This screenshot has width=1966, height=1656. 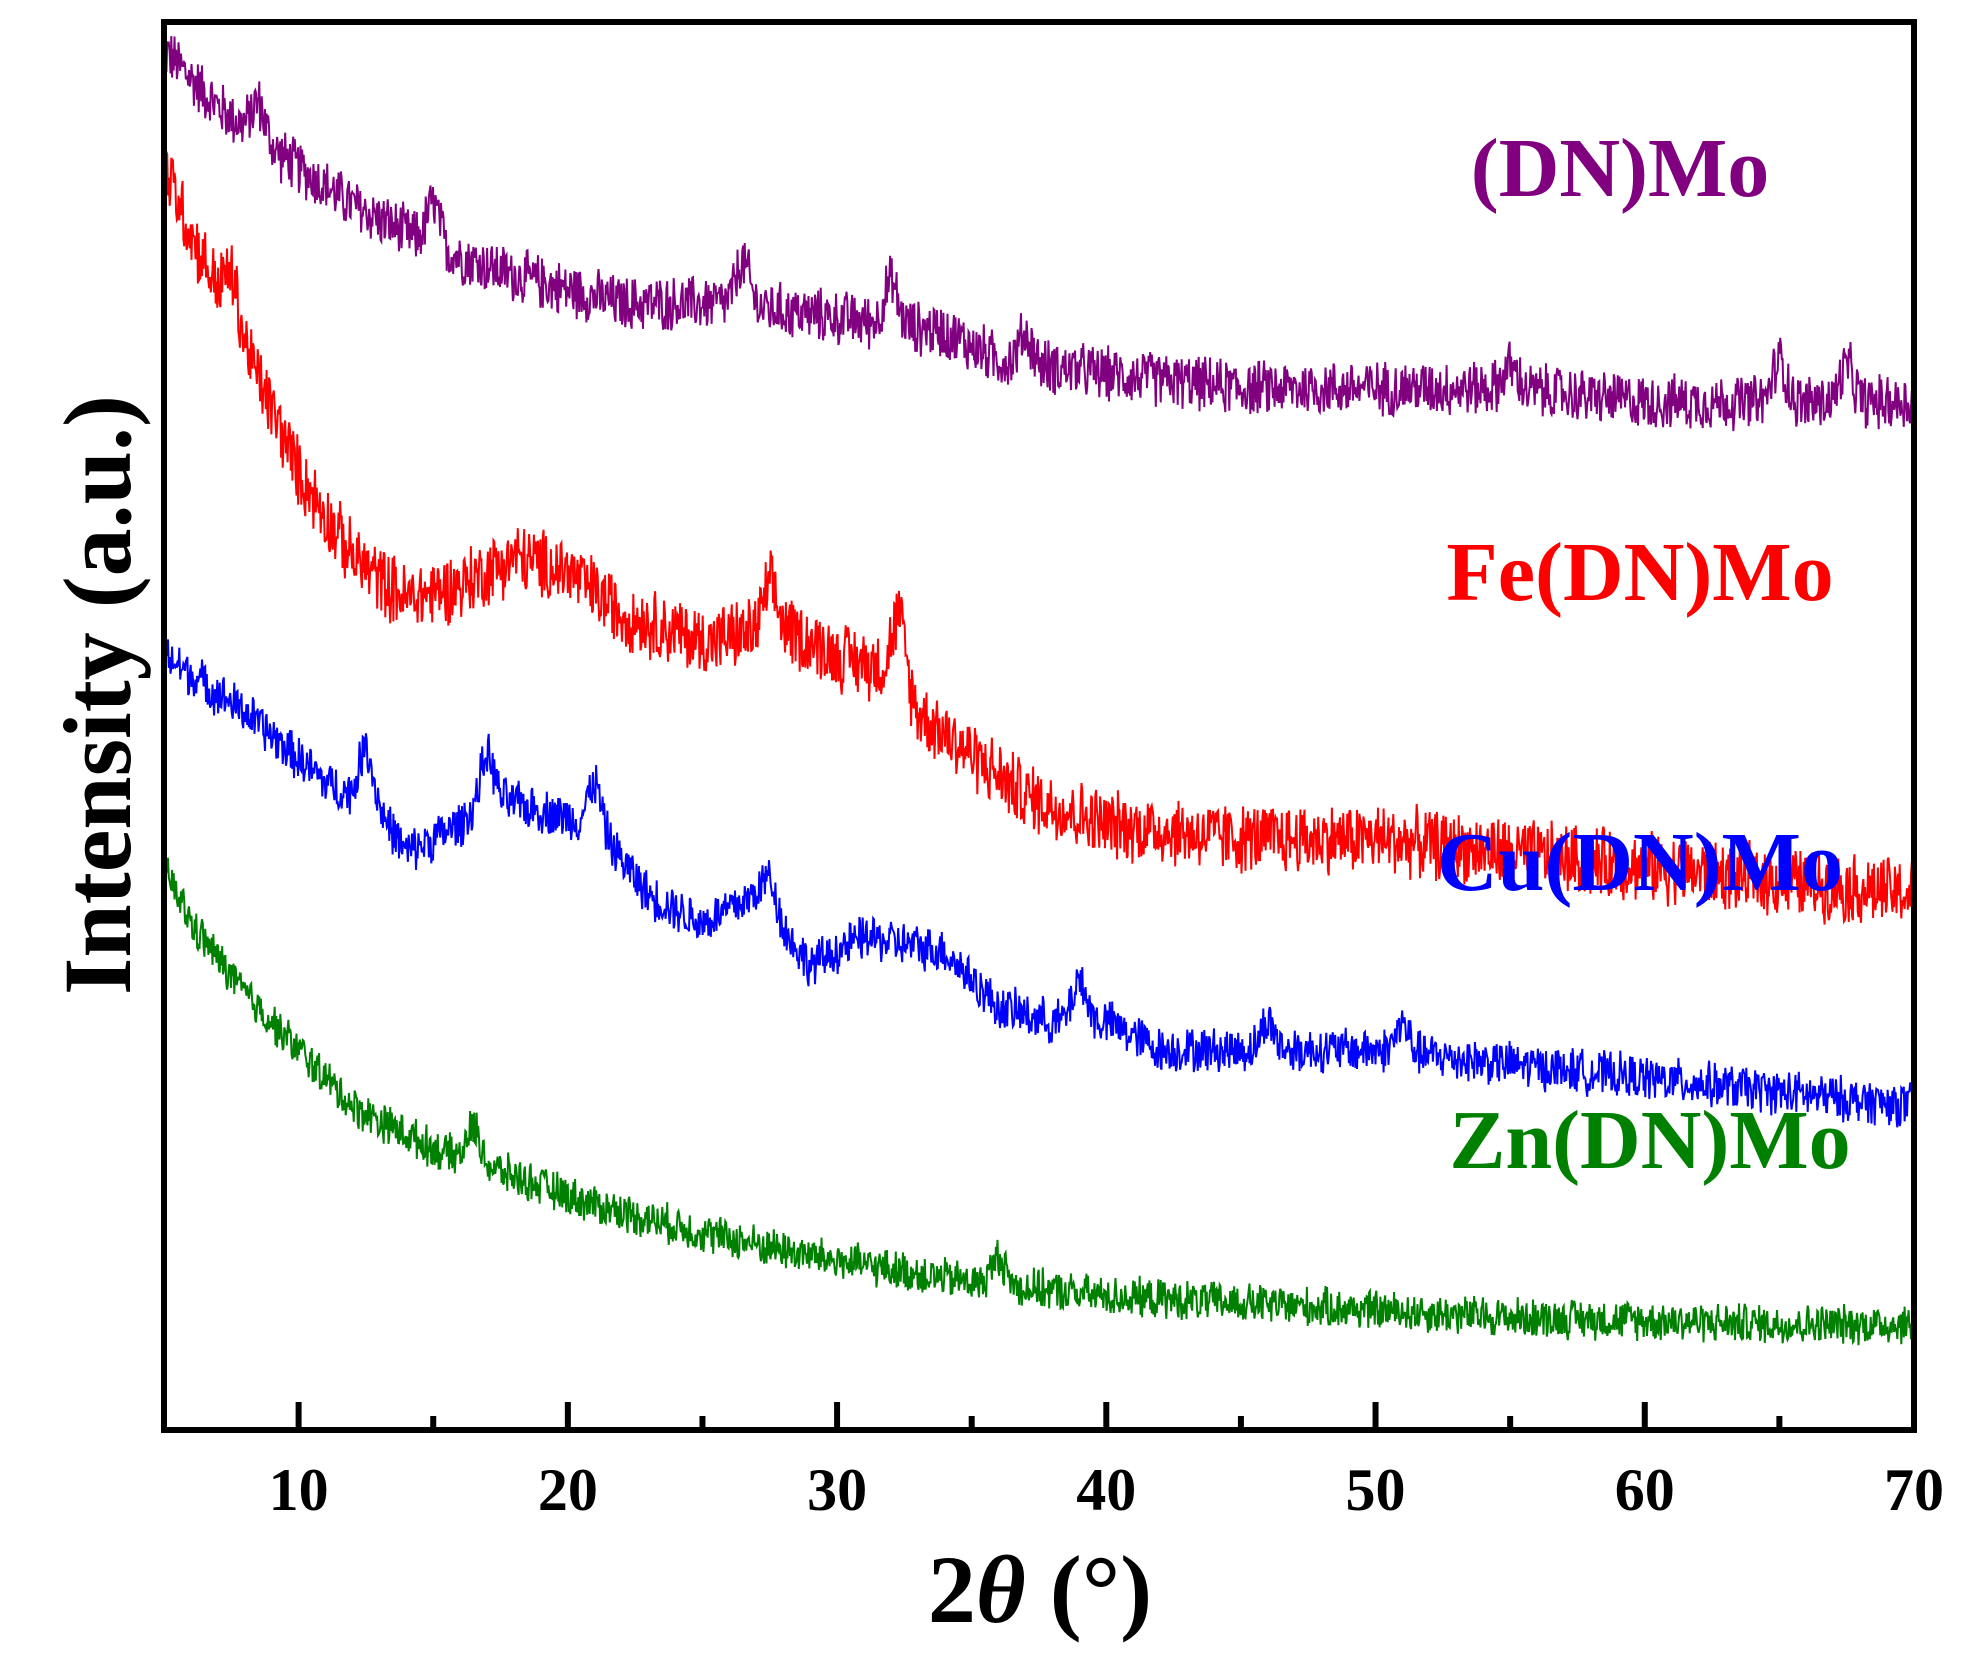 I want to click on series-label-2: Cu(DN)Mo, so click(x=1640, y=862).